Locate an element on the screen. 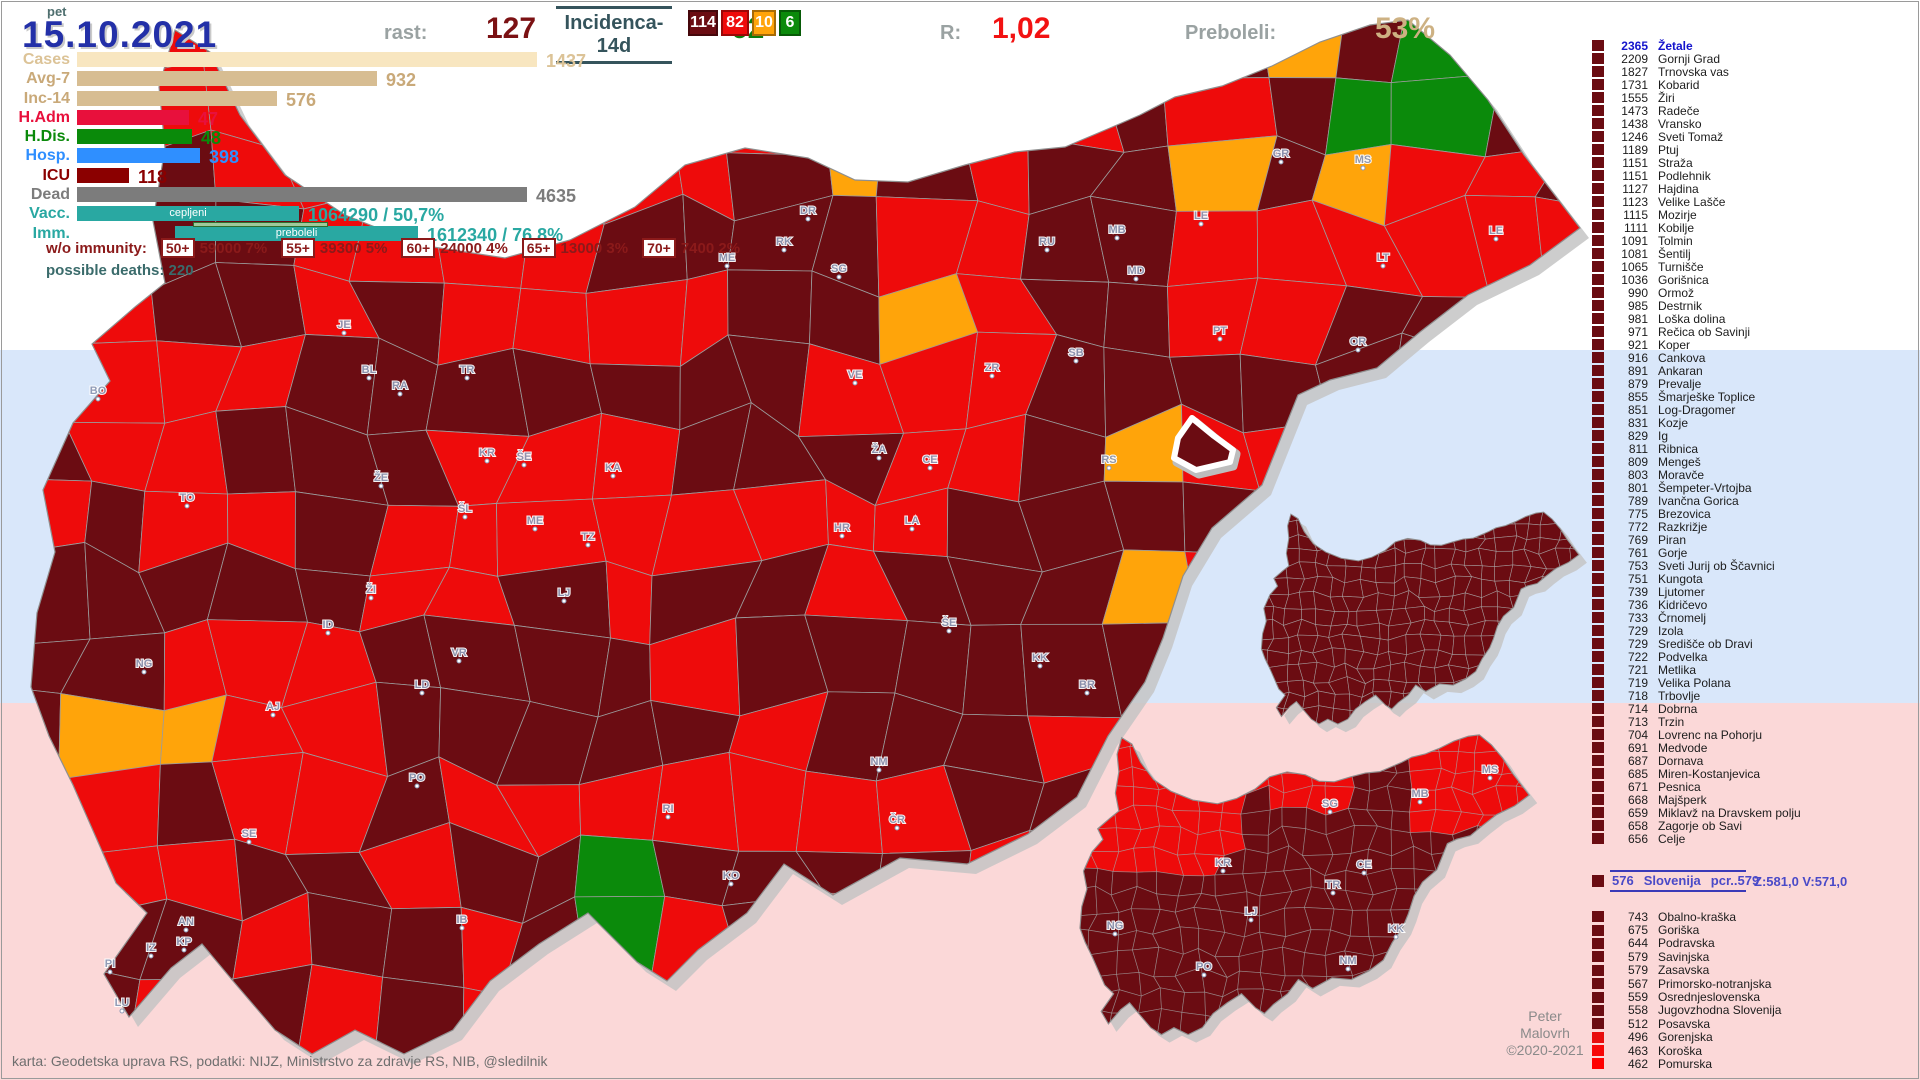 This screenshot has height=1080, width=1920. muni-row: 811 Ribnica is located at coordinates (1696, 449).